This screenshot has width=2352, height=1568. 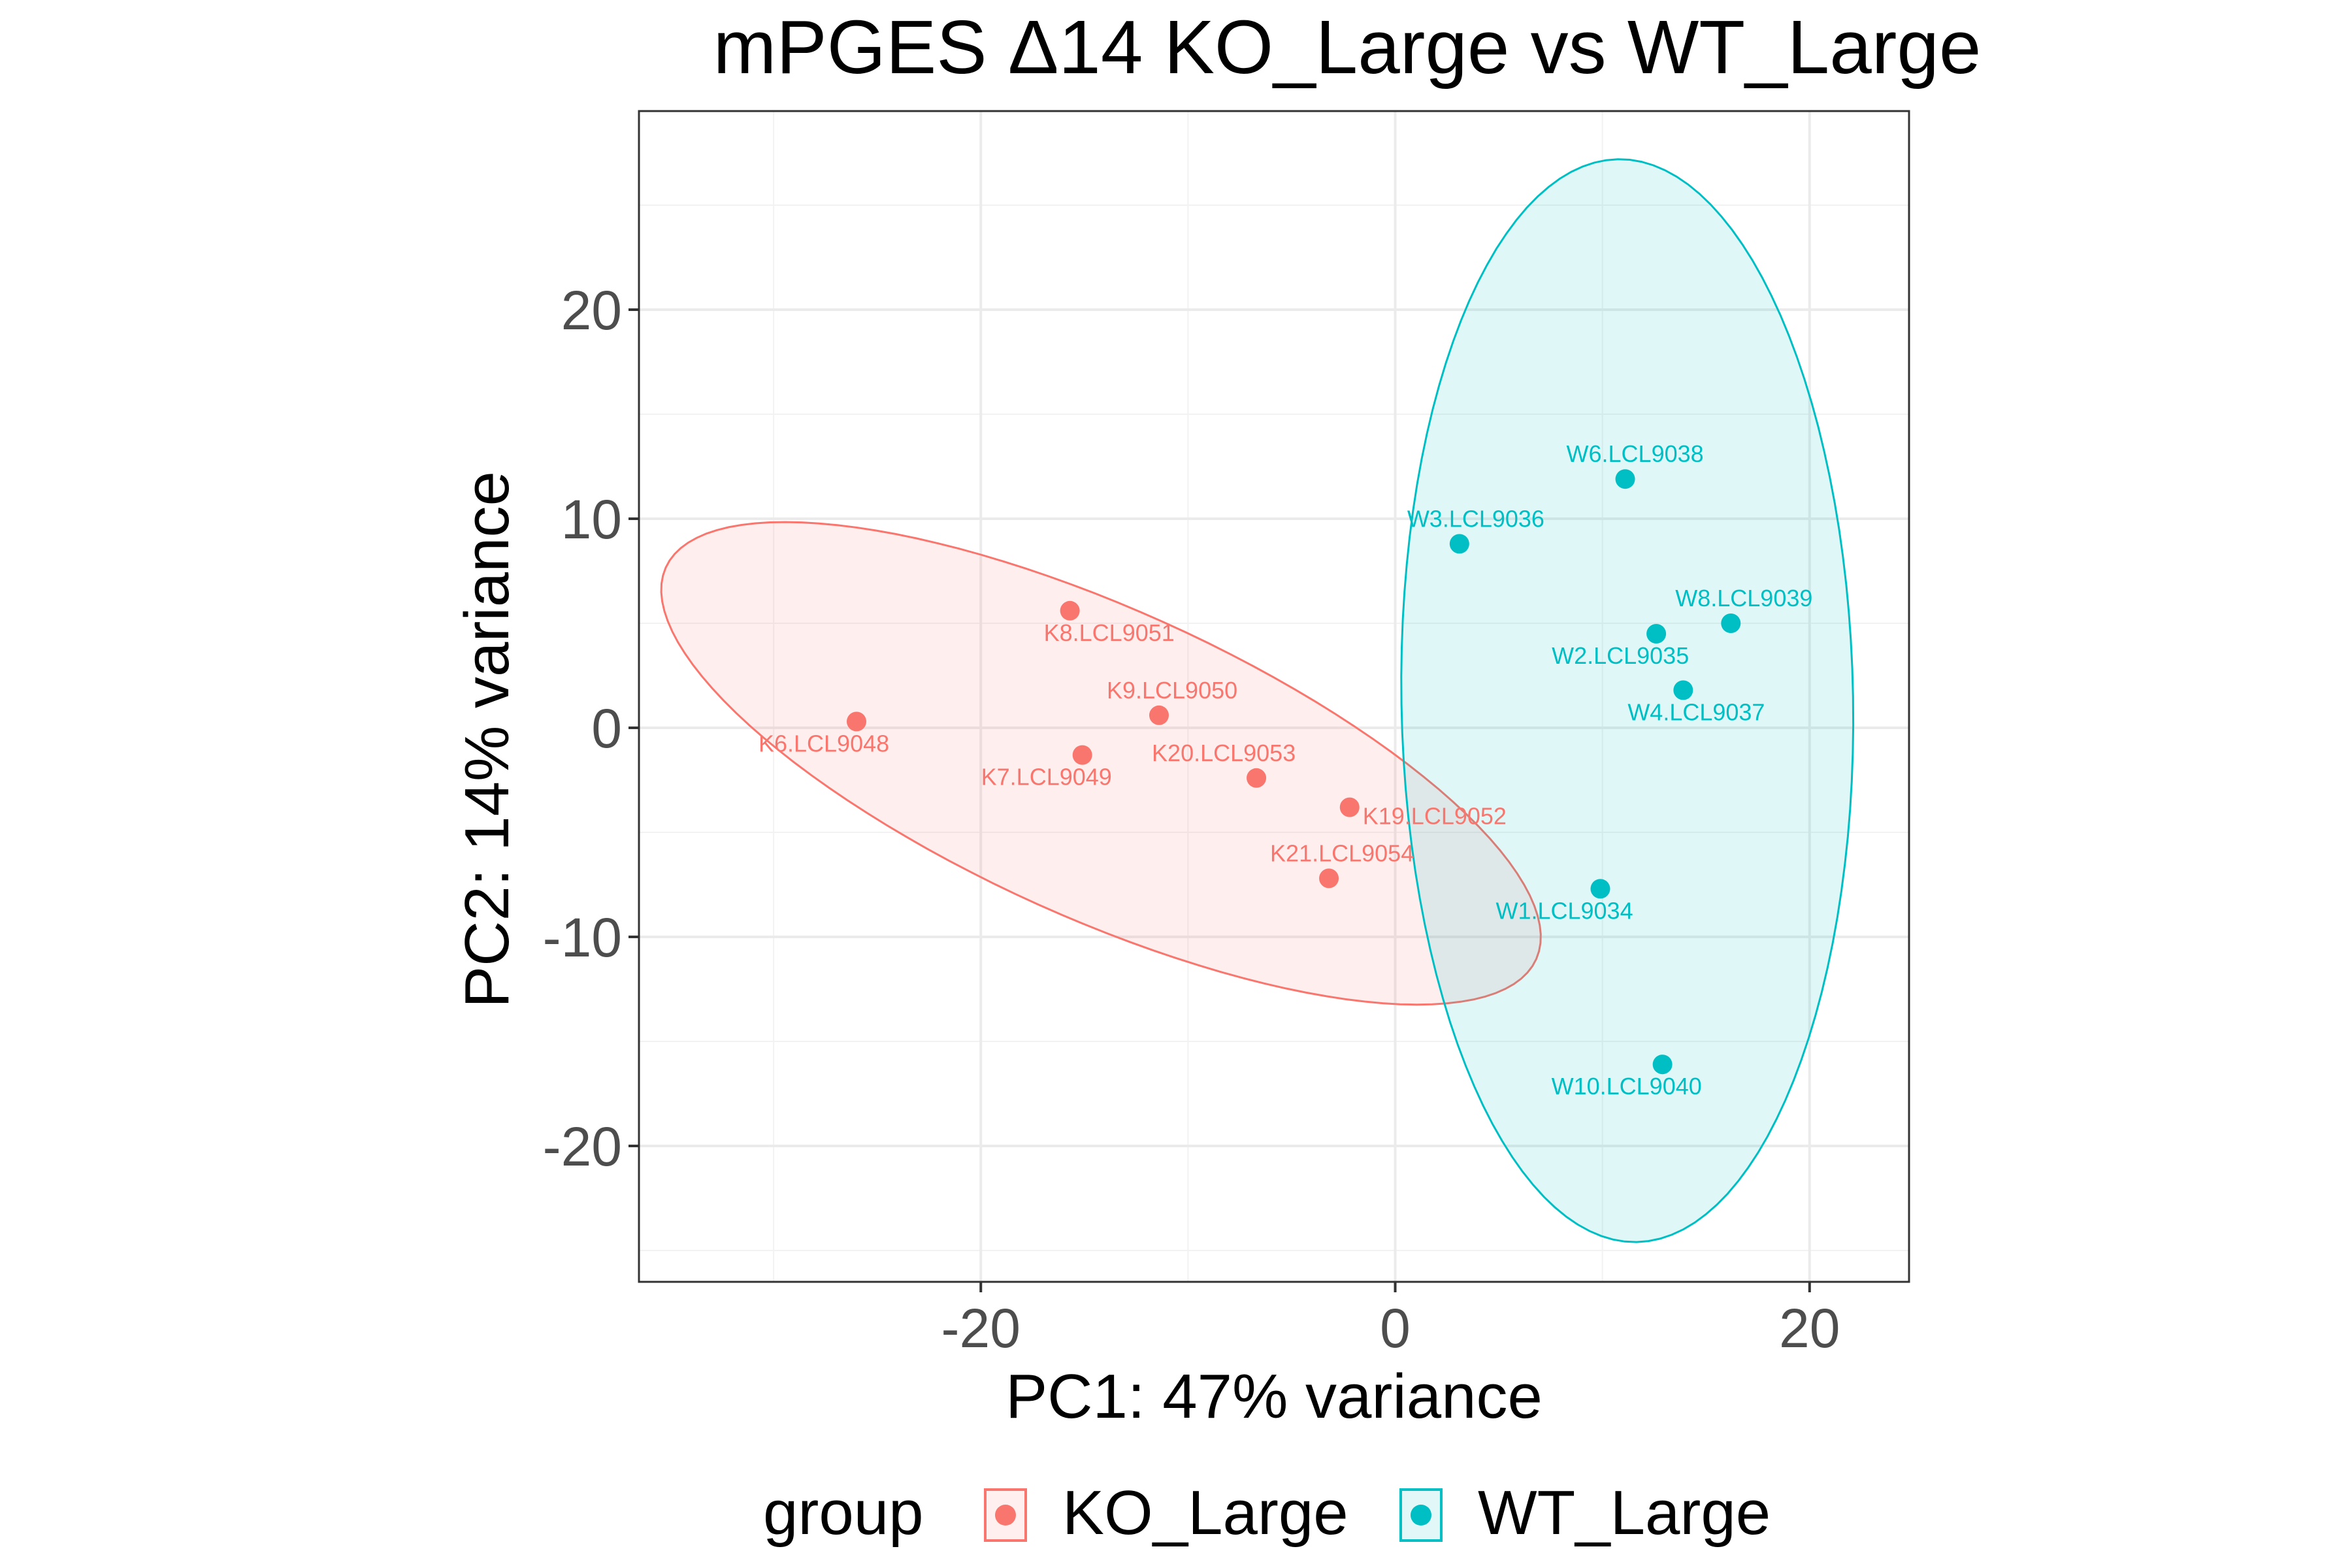 I want to click on chart-title: mPGES Δ14 KO_Large vs WT_Large, so click(x=1347, y=47).